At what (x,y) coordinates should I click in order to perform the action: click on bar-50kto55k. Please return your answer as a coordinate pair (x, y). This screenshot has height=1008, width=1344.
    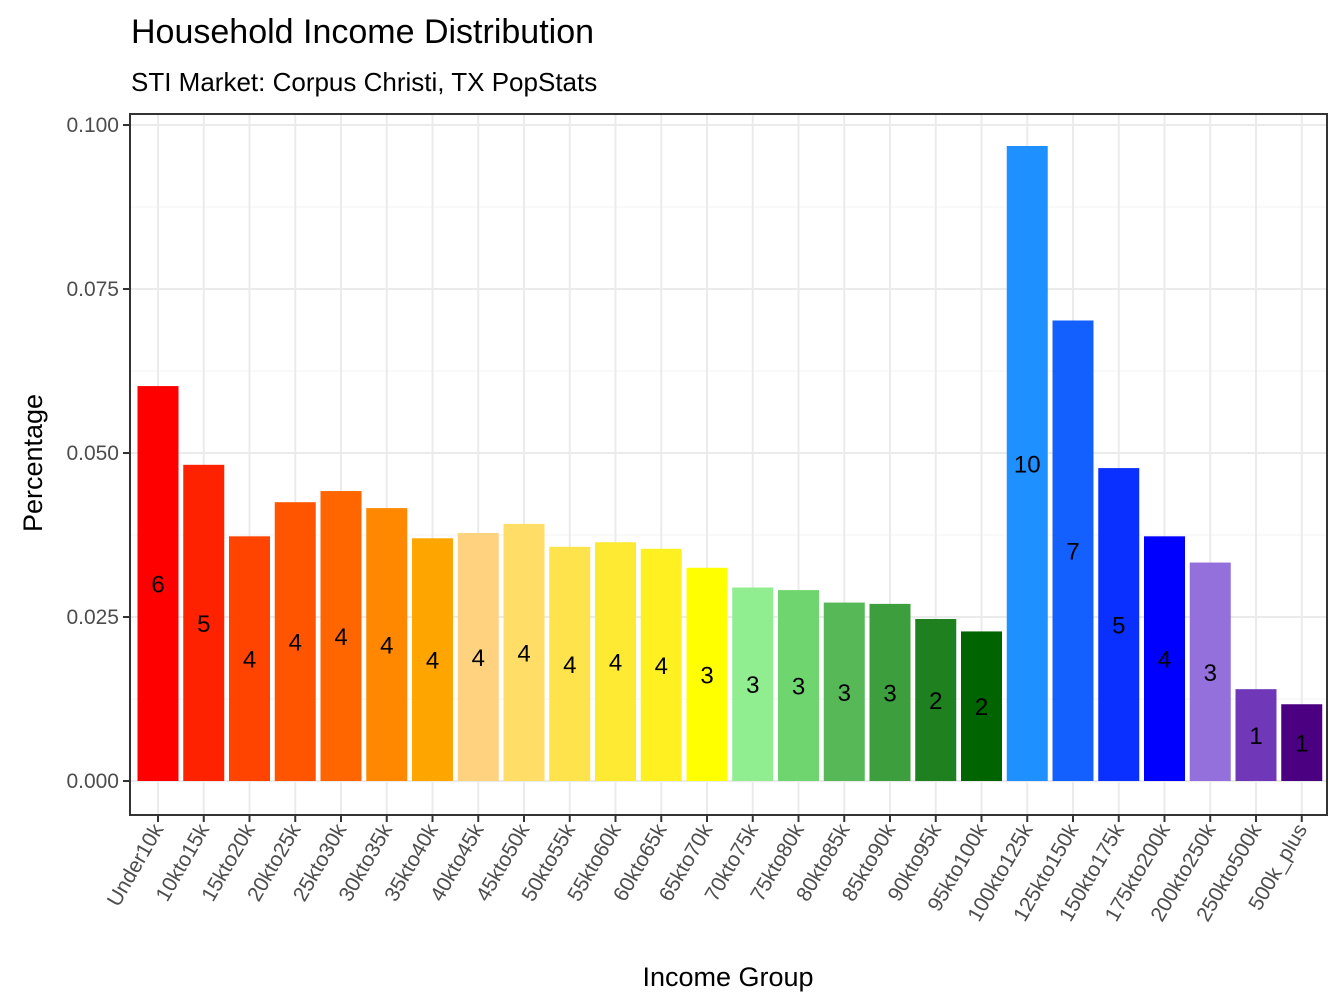
    Looking at the image, I should click on (570, 663).